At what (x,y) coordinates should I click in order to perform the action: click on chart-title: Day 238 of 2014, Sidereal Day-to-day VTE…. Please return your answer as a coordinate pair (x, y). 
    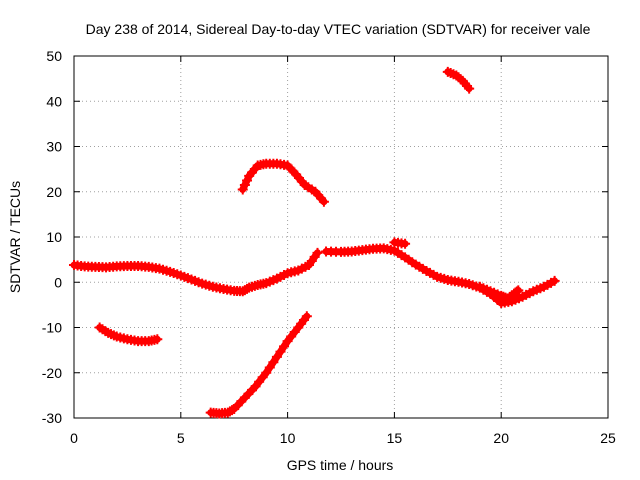
    Looking at the image, I should click on (338, 29).